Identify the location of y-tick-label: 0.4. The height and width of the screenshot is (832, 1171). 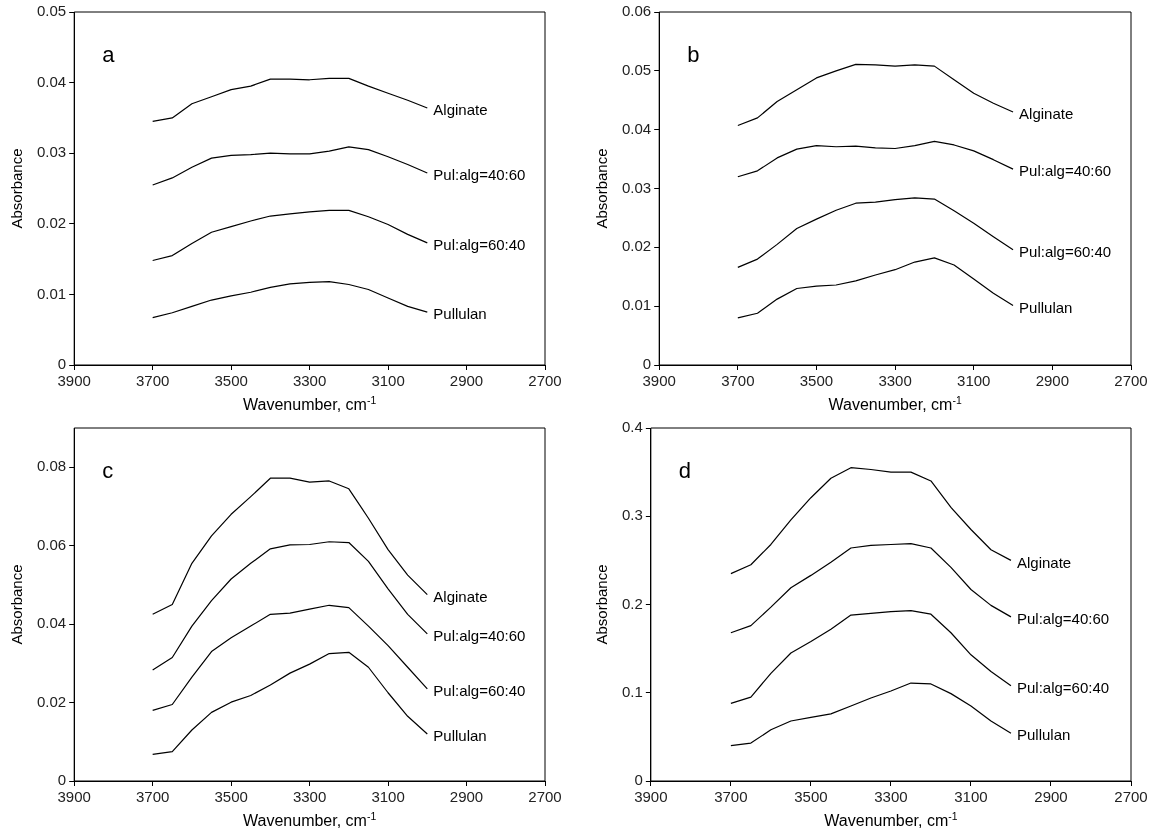
(632, 427).